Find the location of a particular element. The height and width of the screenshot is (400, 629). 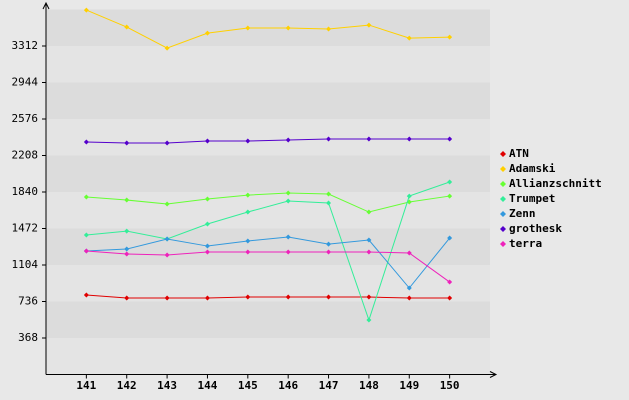

y-tick-label: 2208 is located at coordinates (25, 155).